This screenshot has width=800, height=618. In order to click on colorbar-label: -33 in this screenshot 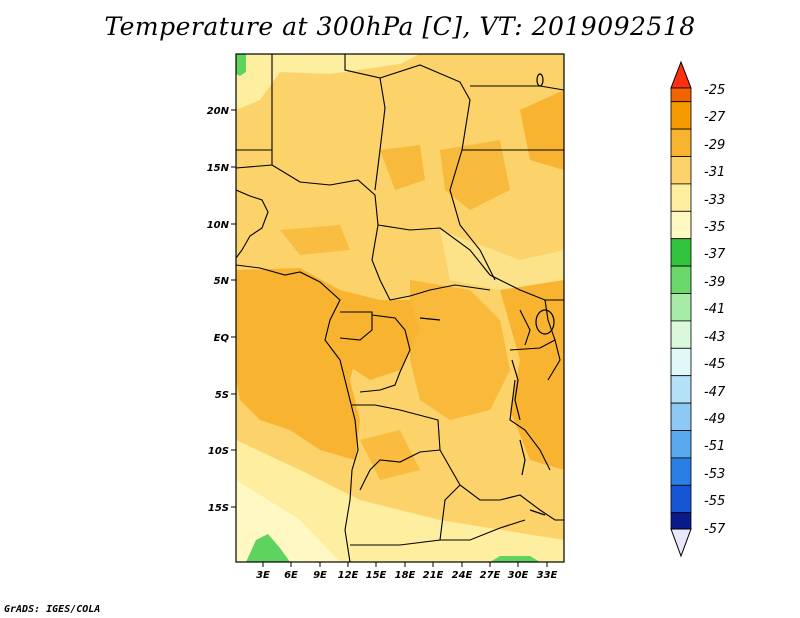, I will do `click(714, 200)`.